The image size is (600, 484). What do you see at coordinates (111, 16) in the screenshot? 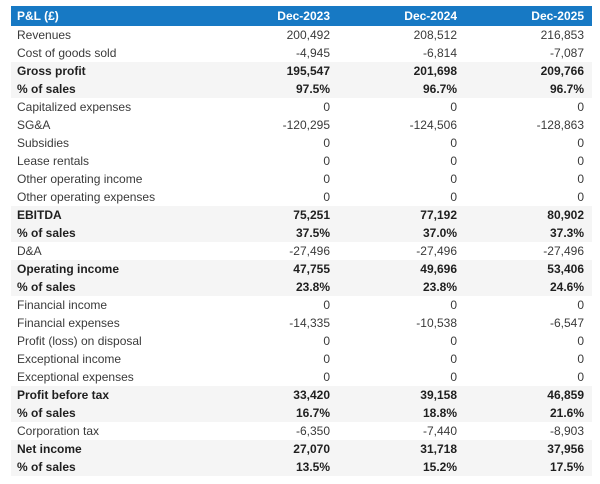
I see `header-cell-pnl-currency: P&L (£)` at bounding box center [111, 16].